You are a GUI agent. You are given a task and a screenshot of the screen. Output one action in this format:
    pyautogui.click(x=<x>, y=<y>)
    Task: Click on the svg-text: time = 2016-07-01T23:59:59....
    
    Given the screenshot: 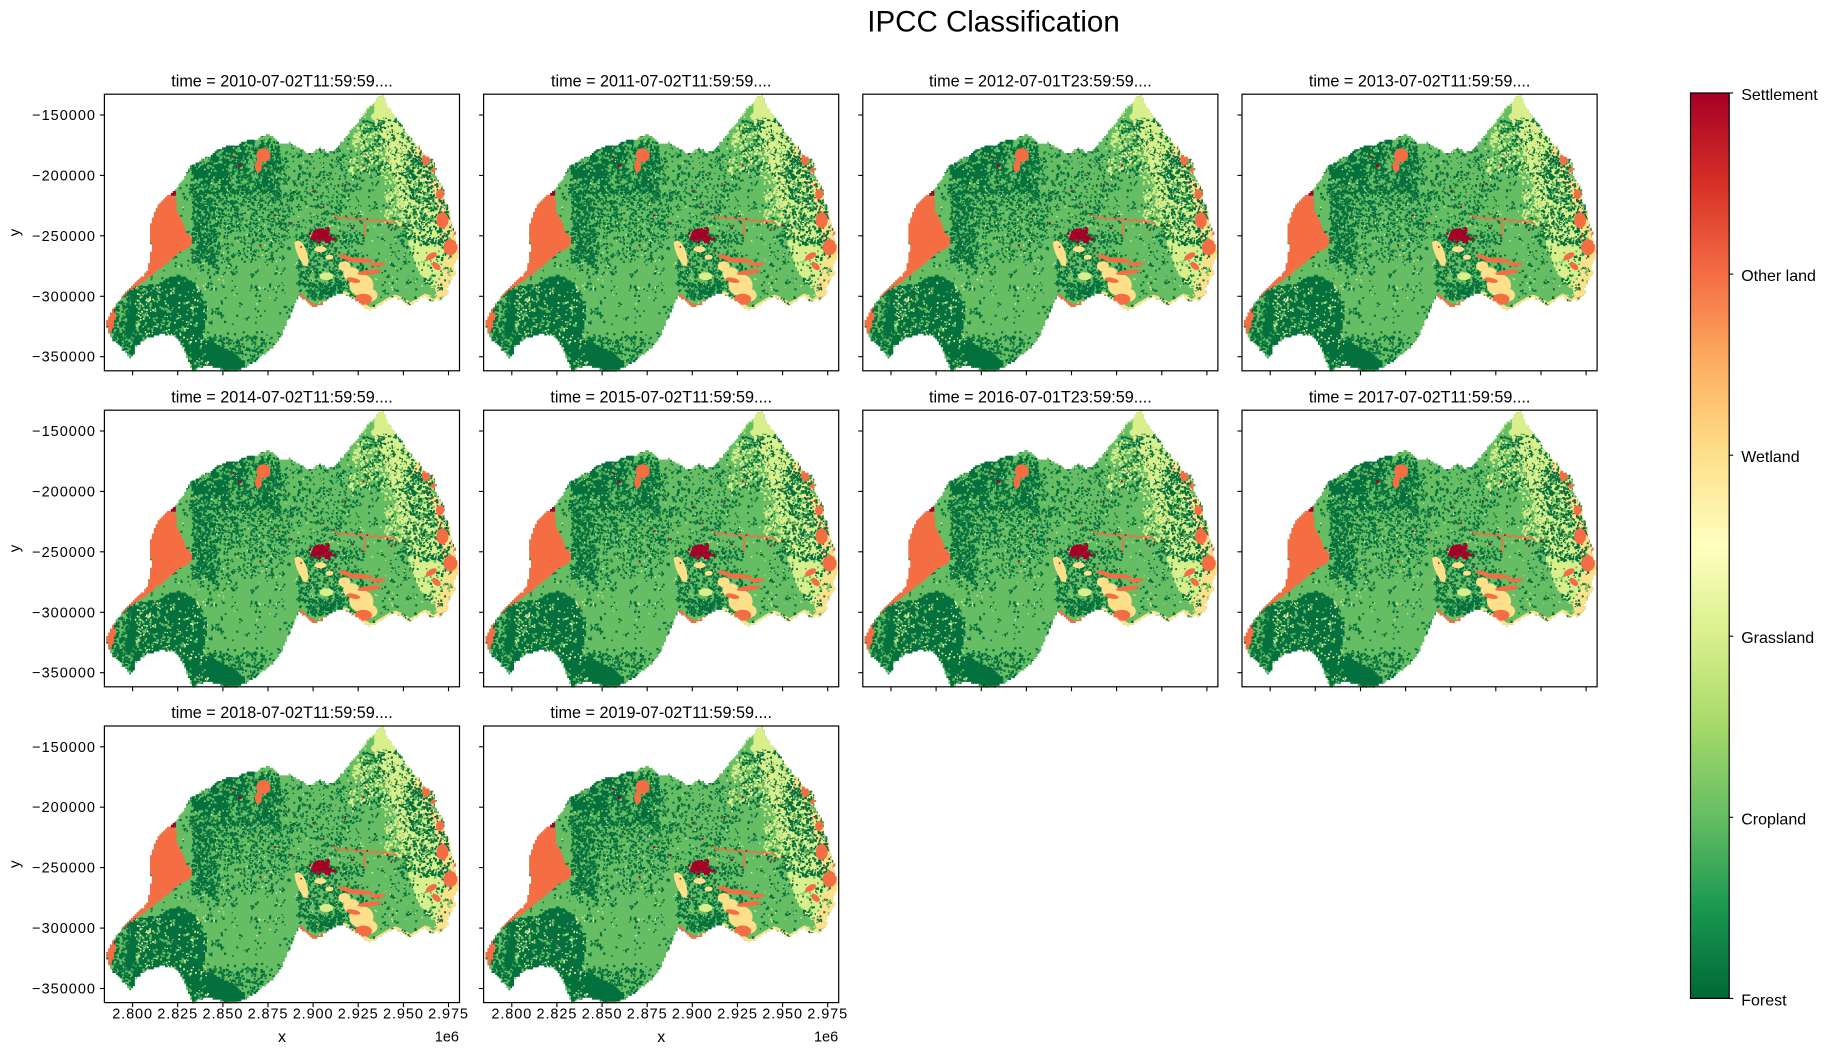 What is the action you would take?
    pyautogui.click(x=1040, y=397)
    